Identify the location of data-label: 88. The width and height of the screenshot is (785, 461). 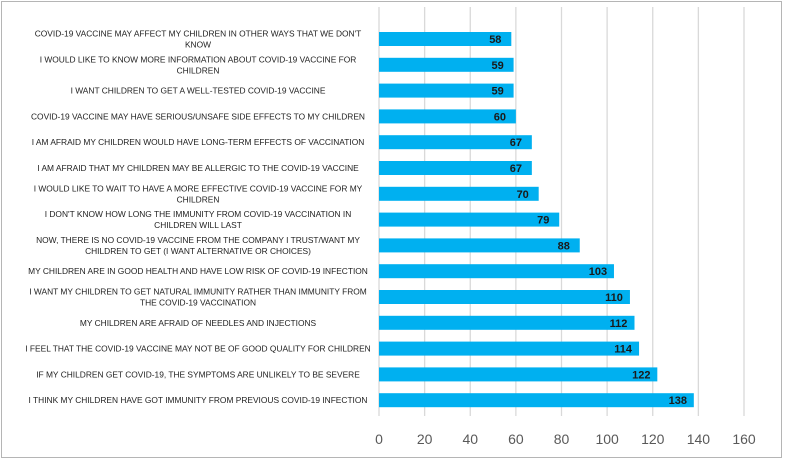
(564, 246).